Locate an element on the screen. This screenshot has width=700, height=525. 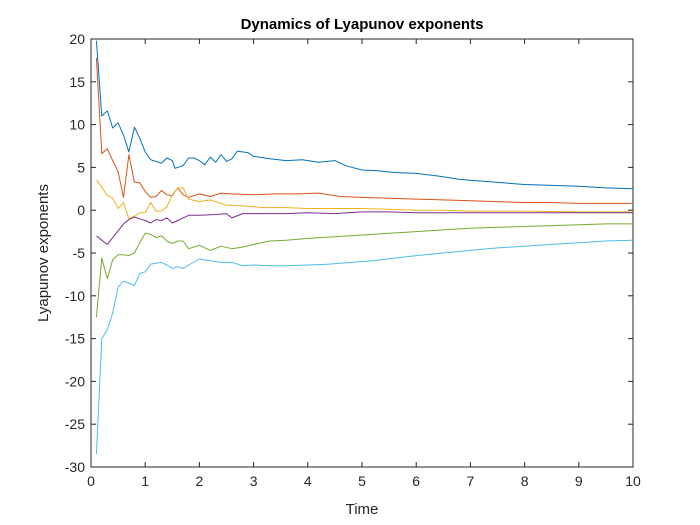
x-tick-label: 4 is located at coordinates (308, 481).